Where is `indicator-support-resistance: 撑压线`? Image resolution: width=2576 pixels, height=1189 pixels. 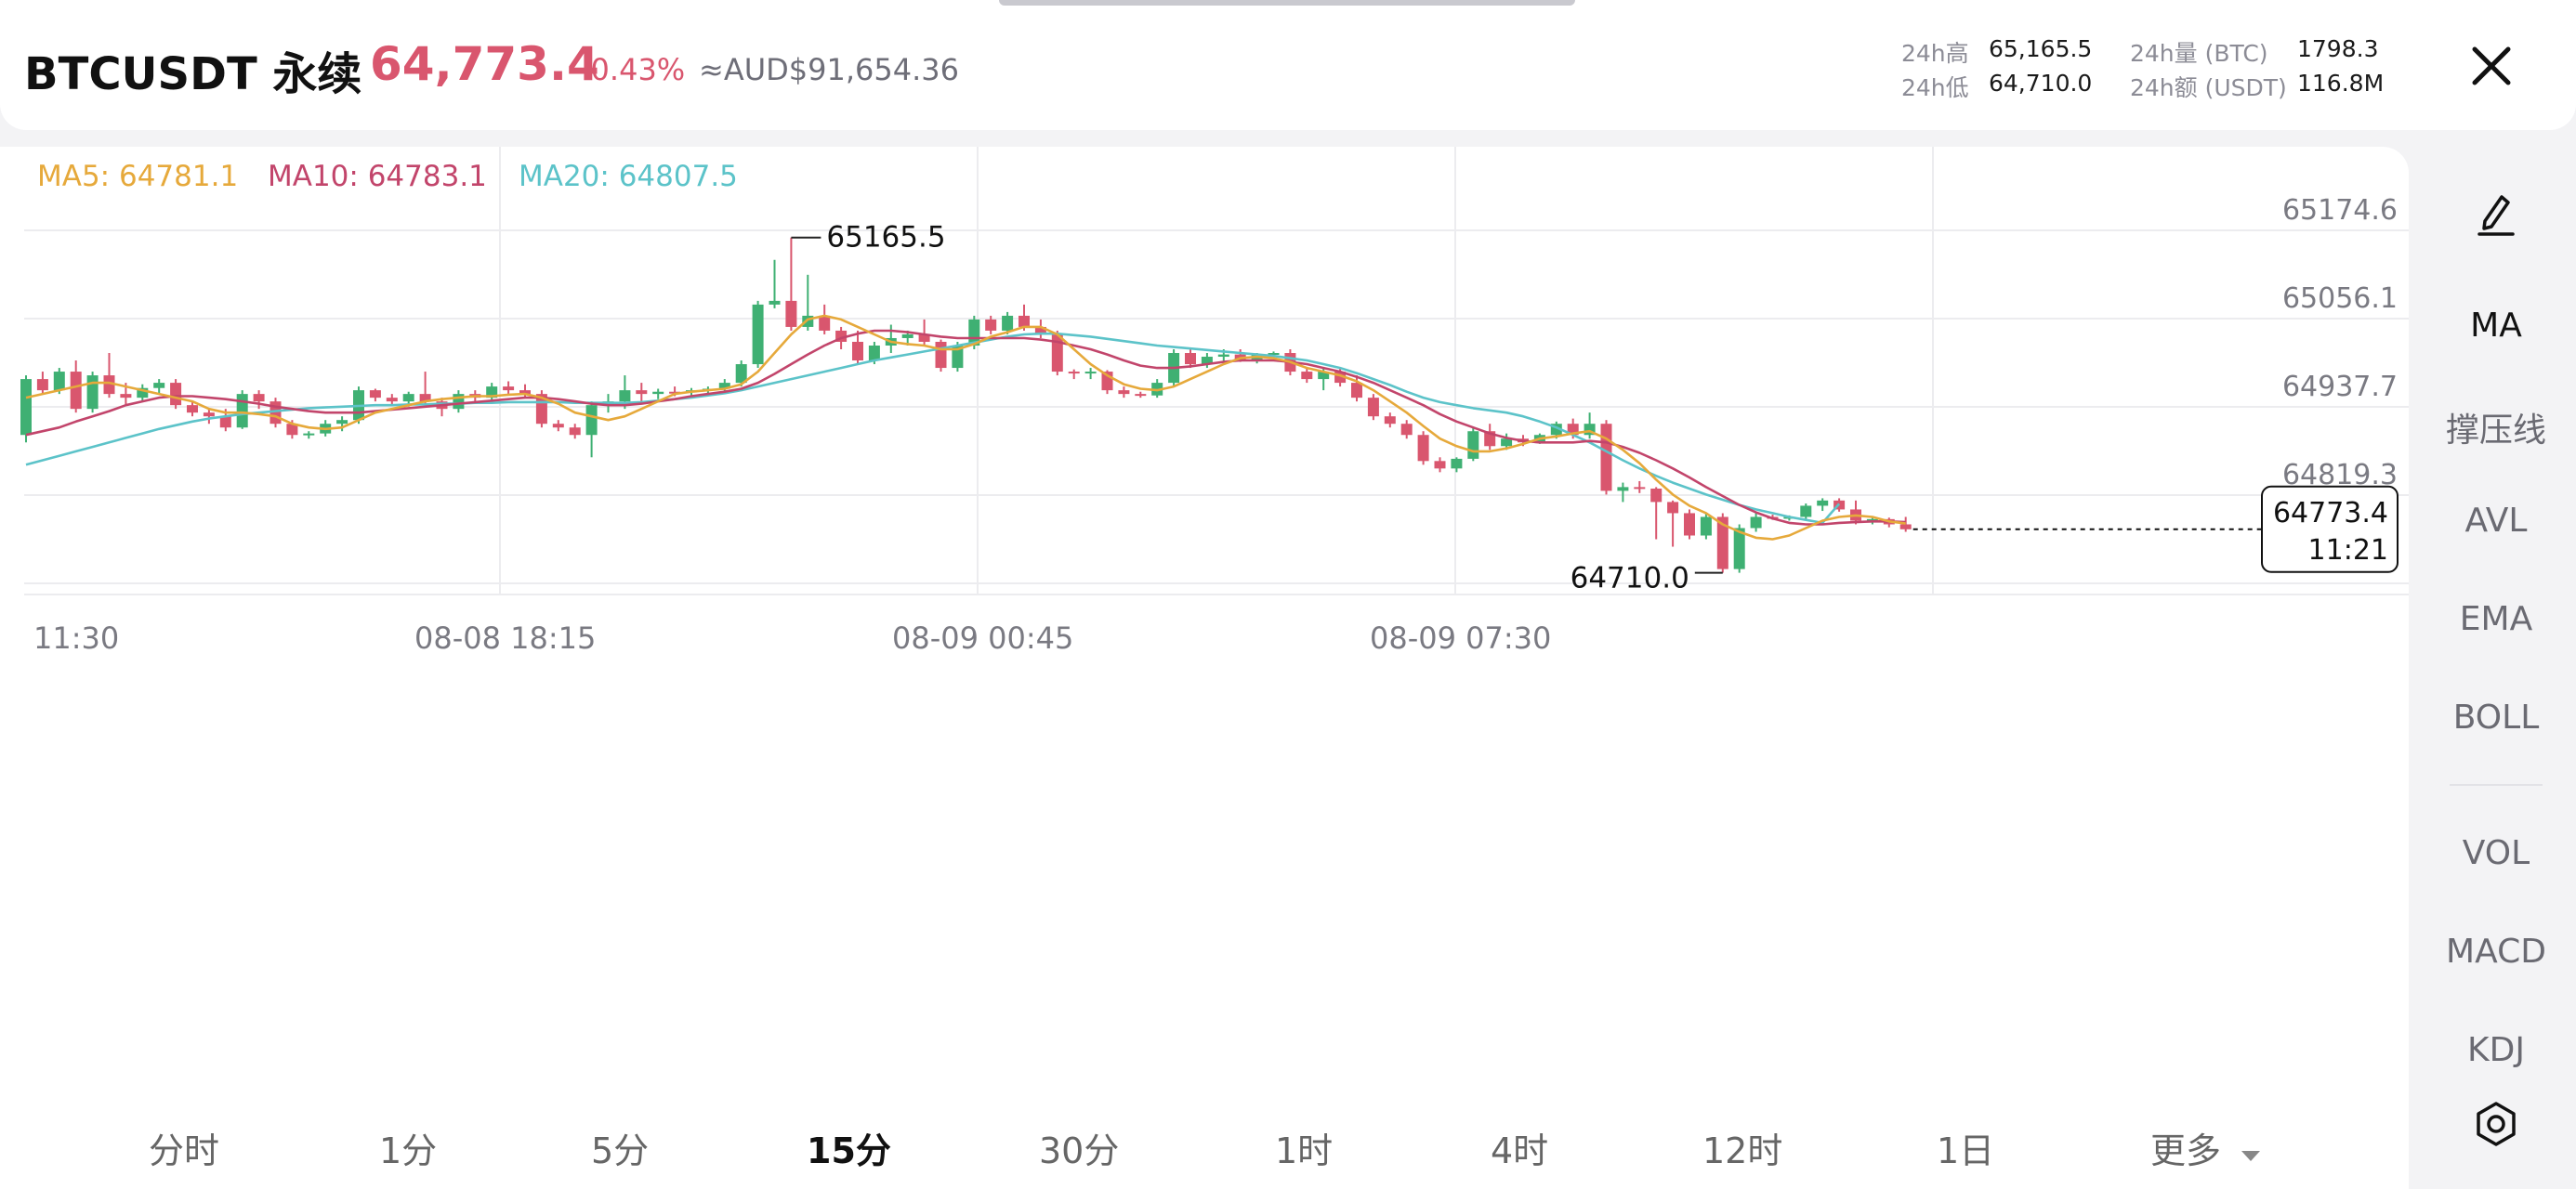
indicator-support-resistance: 撑压线 is located at coordinates (2495, 431).